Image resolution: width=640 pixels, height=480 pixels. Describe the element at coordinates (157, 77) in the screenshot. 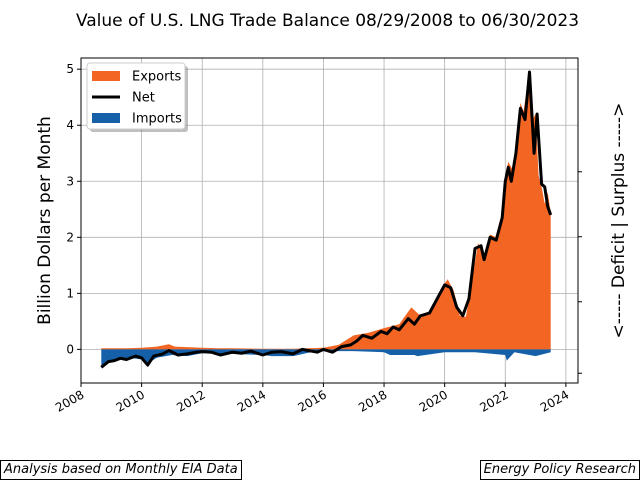

I see `legend-label-exports: Exports` at that location.